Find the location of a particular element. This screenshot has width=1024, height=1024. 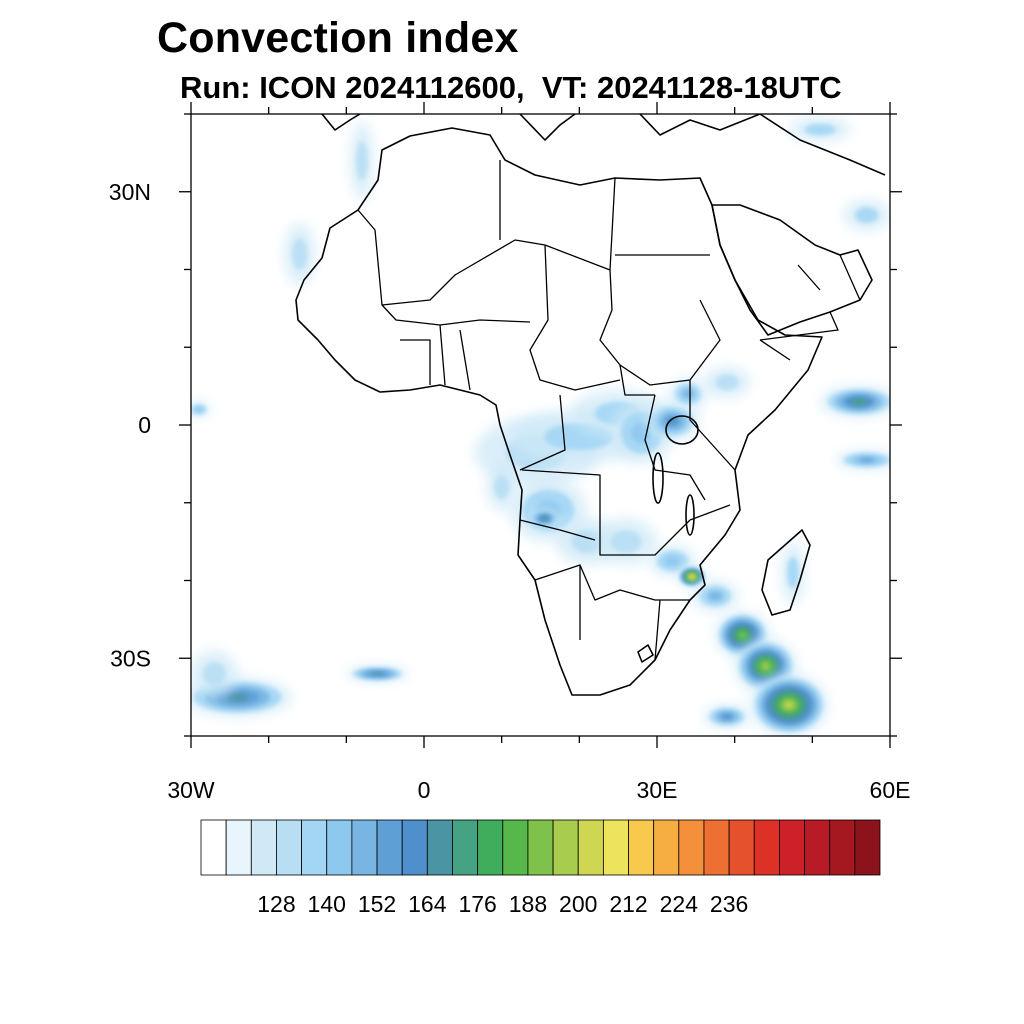

x-tick-label: 0 is located at coordinates (424, 790).